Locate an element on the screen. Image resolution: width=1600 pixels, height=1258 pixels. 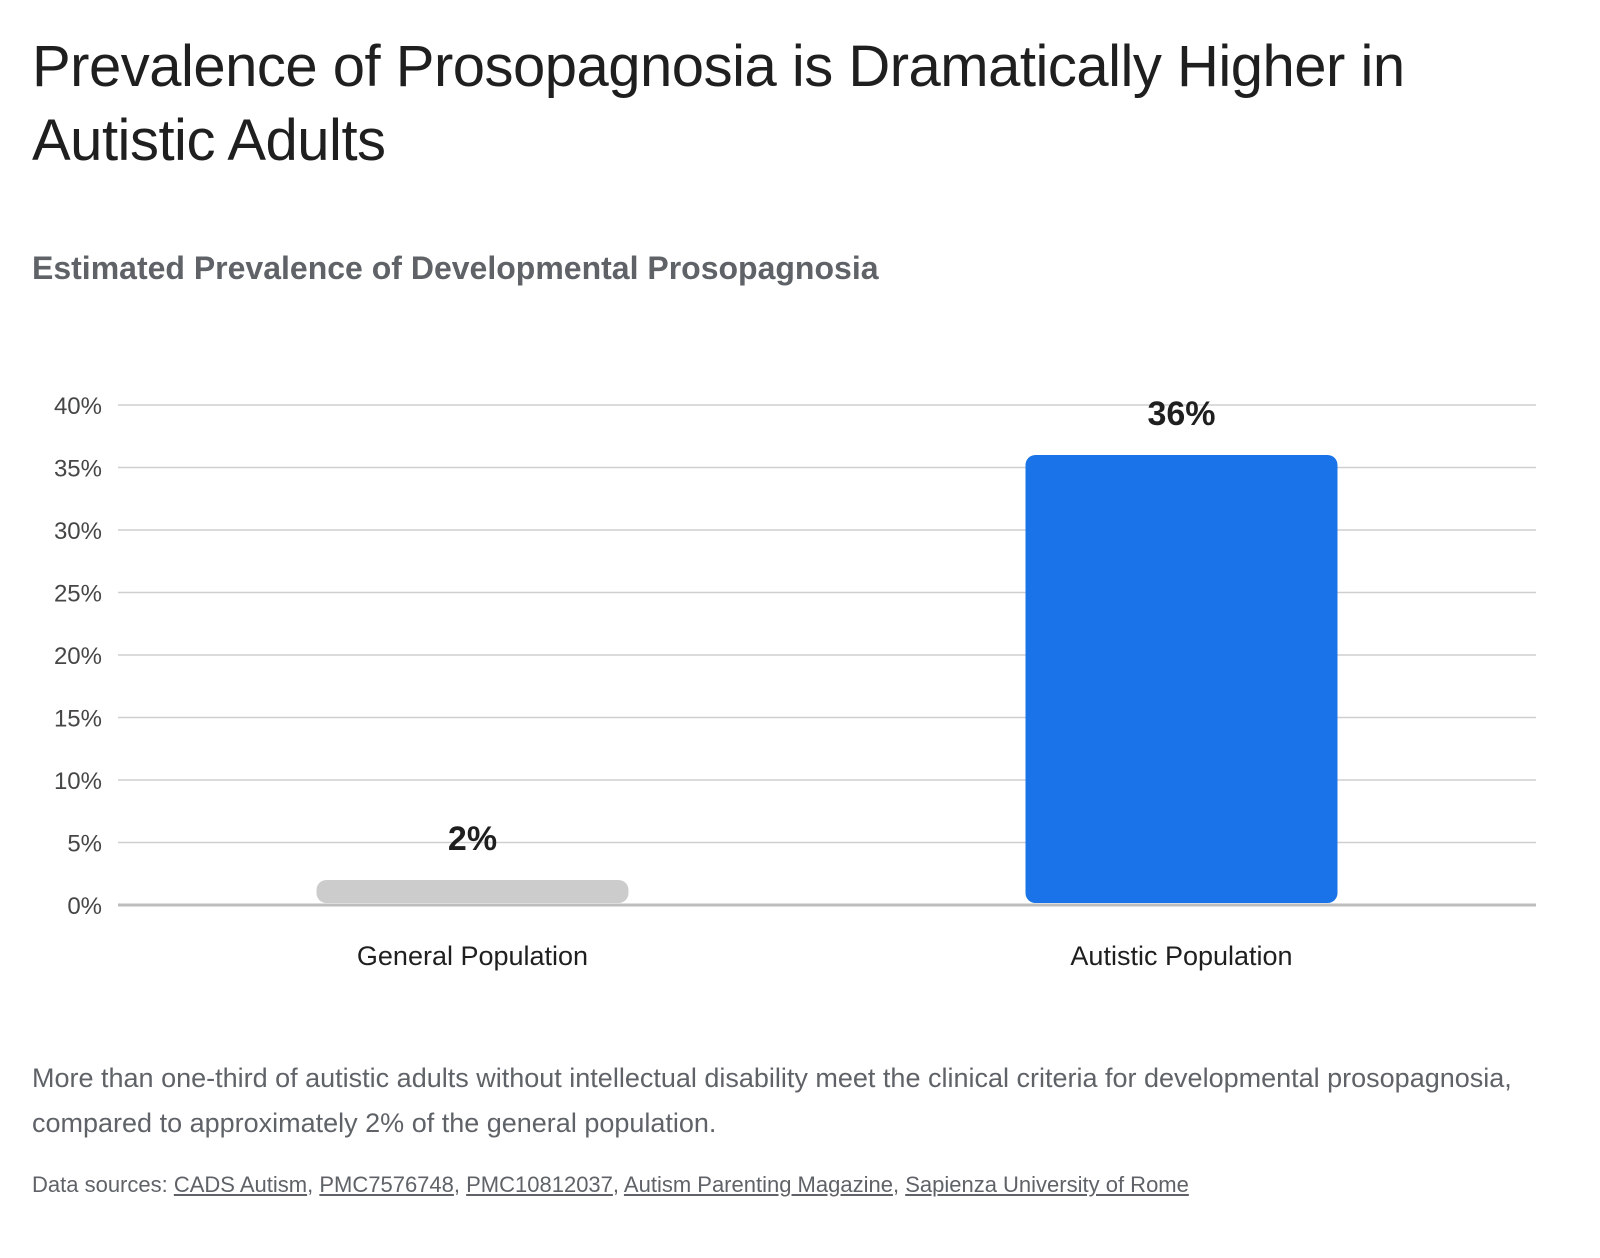
y-tick-label: 20% is located at coordinates (78, 656).